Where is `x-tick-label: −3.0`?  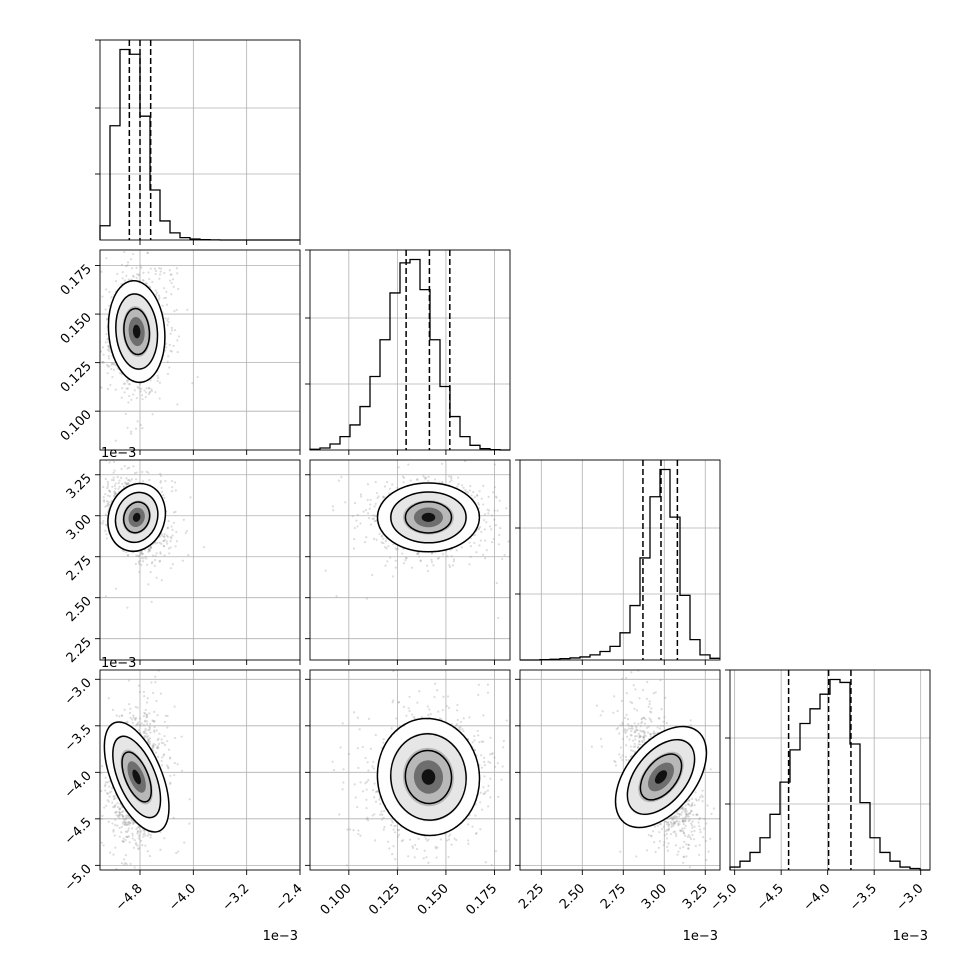
x-tick-label: −3.0 is located at coordinates (910, 897).